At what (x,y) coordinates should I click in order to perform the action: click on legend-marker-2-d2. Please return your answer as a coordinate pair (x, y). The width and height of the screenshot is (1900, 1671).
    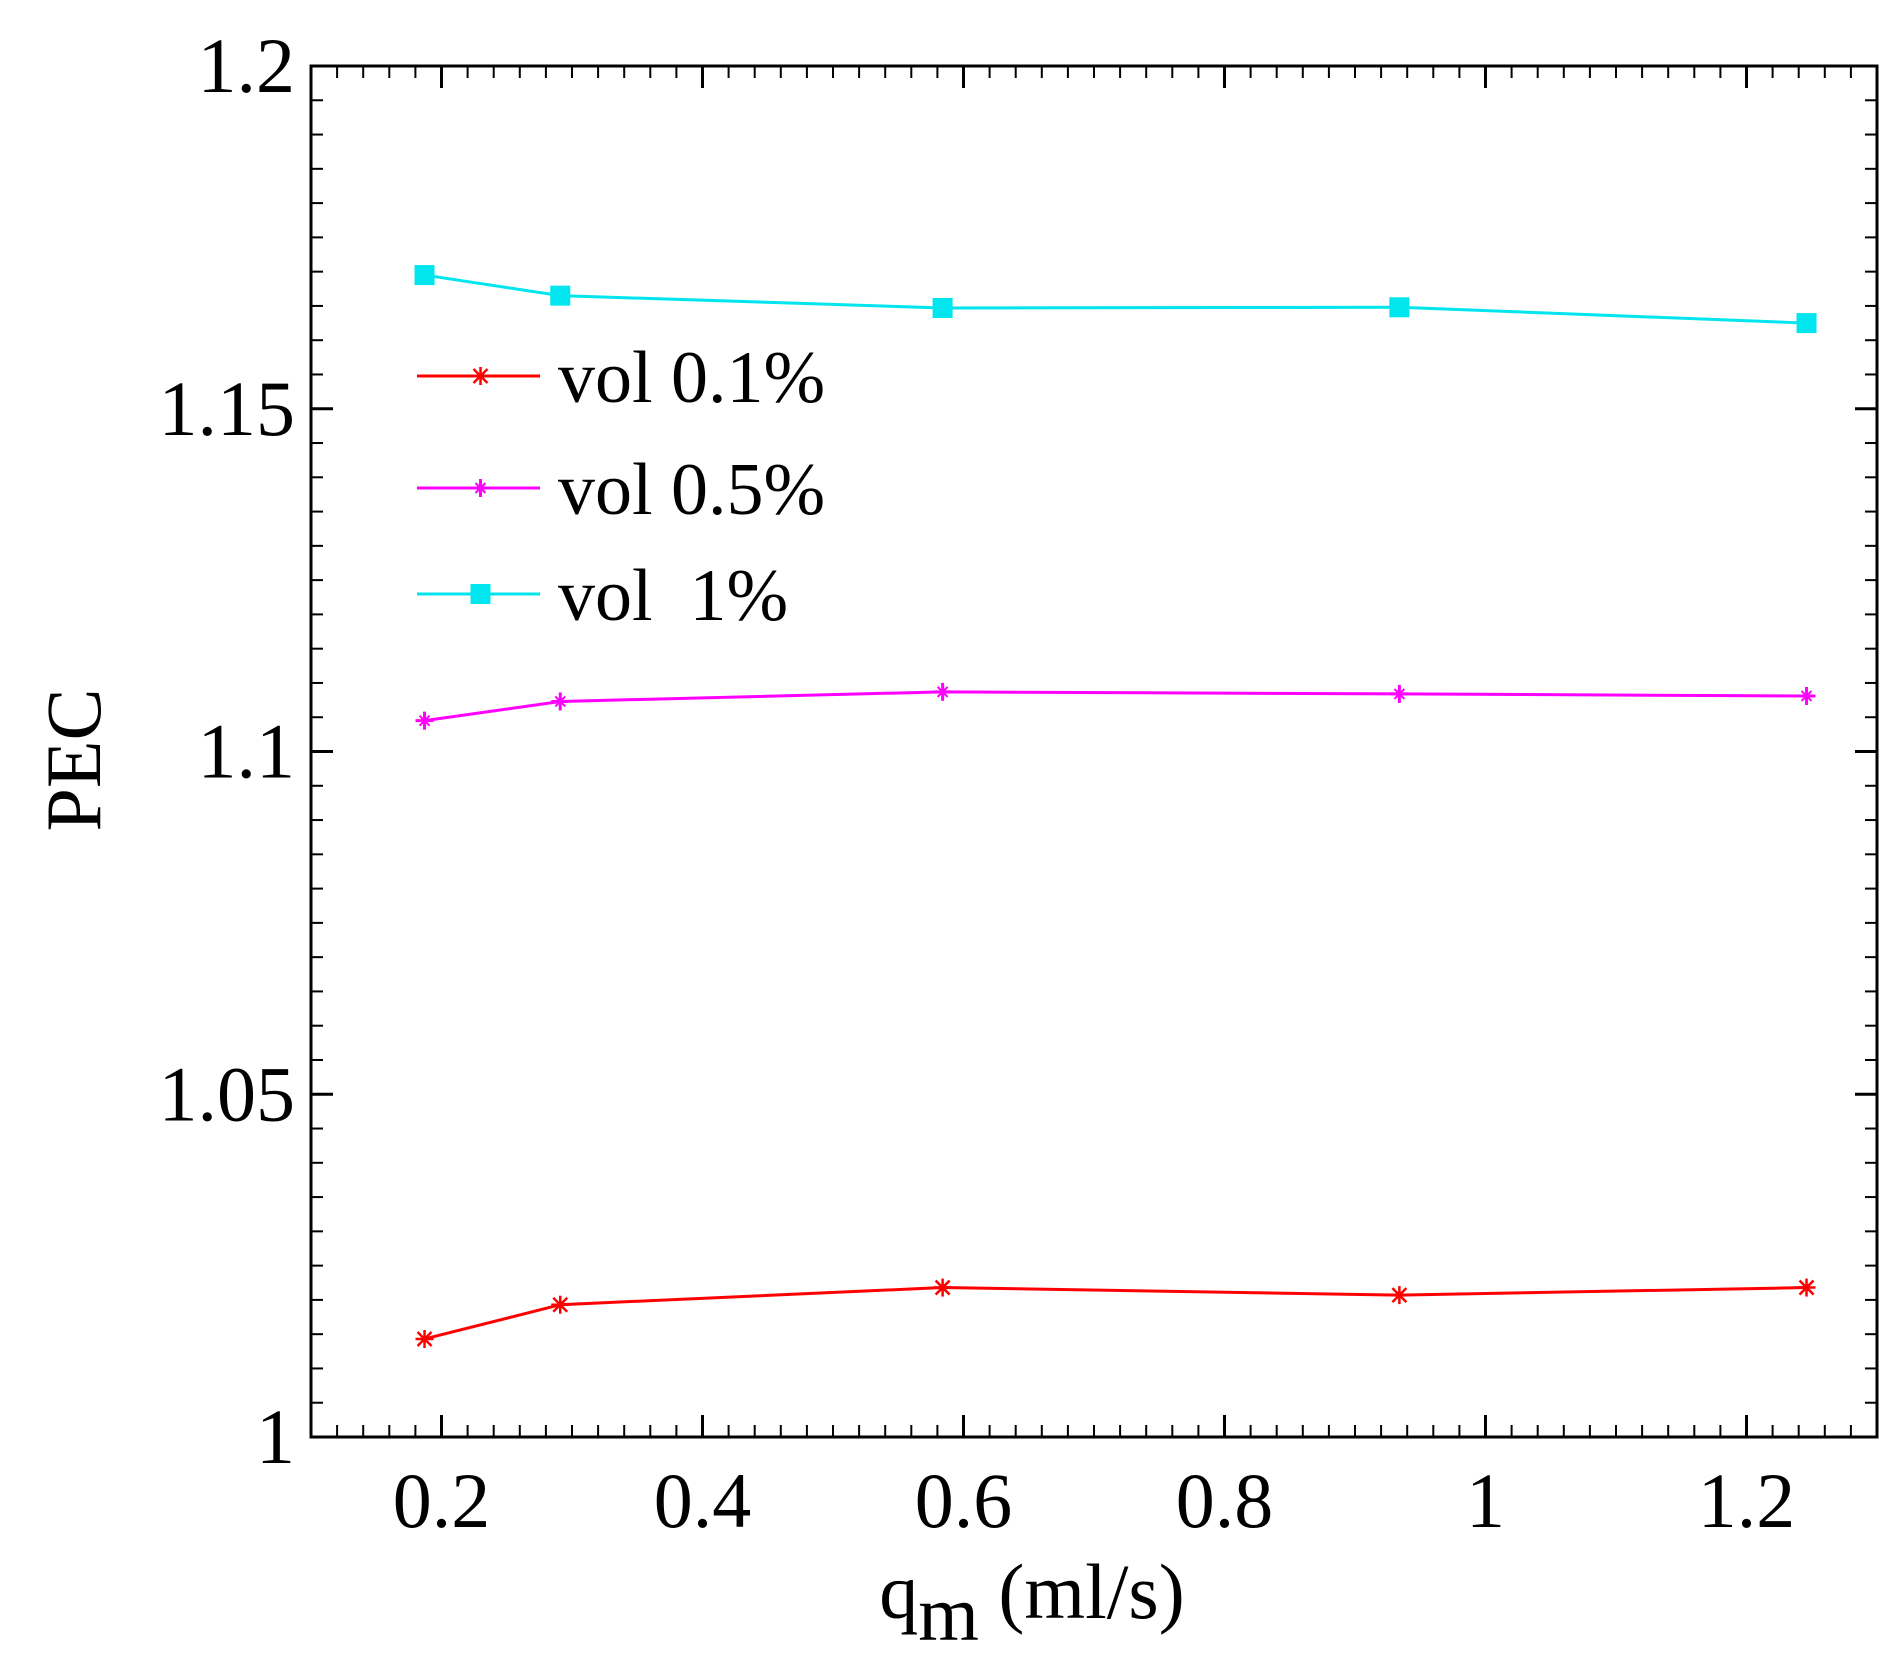
    Looking at the image, I should click on (480, 488).